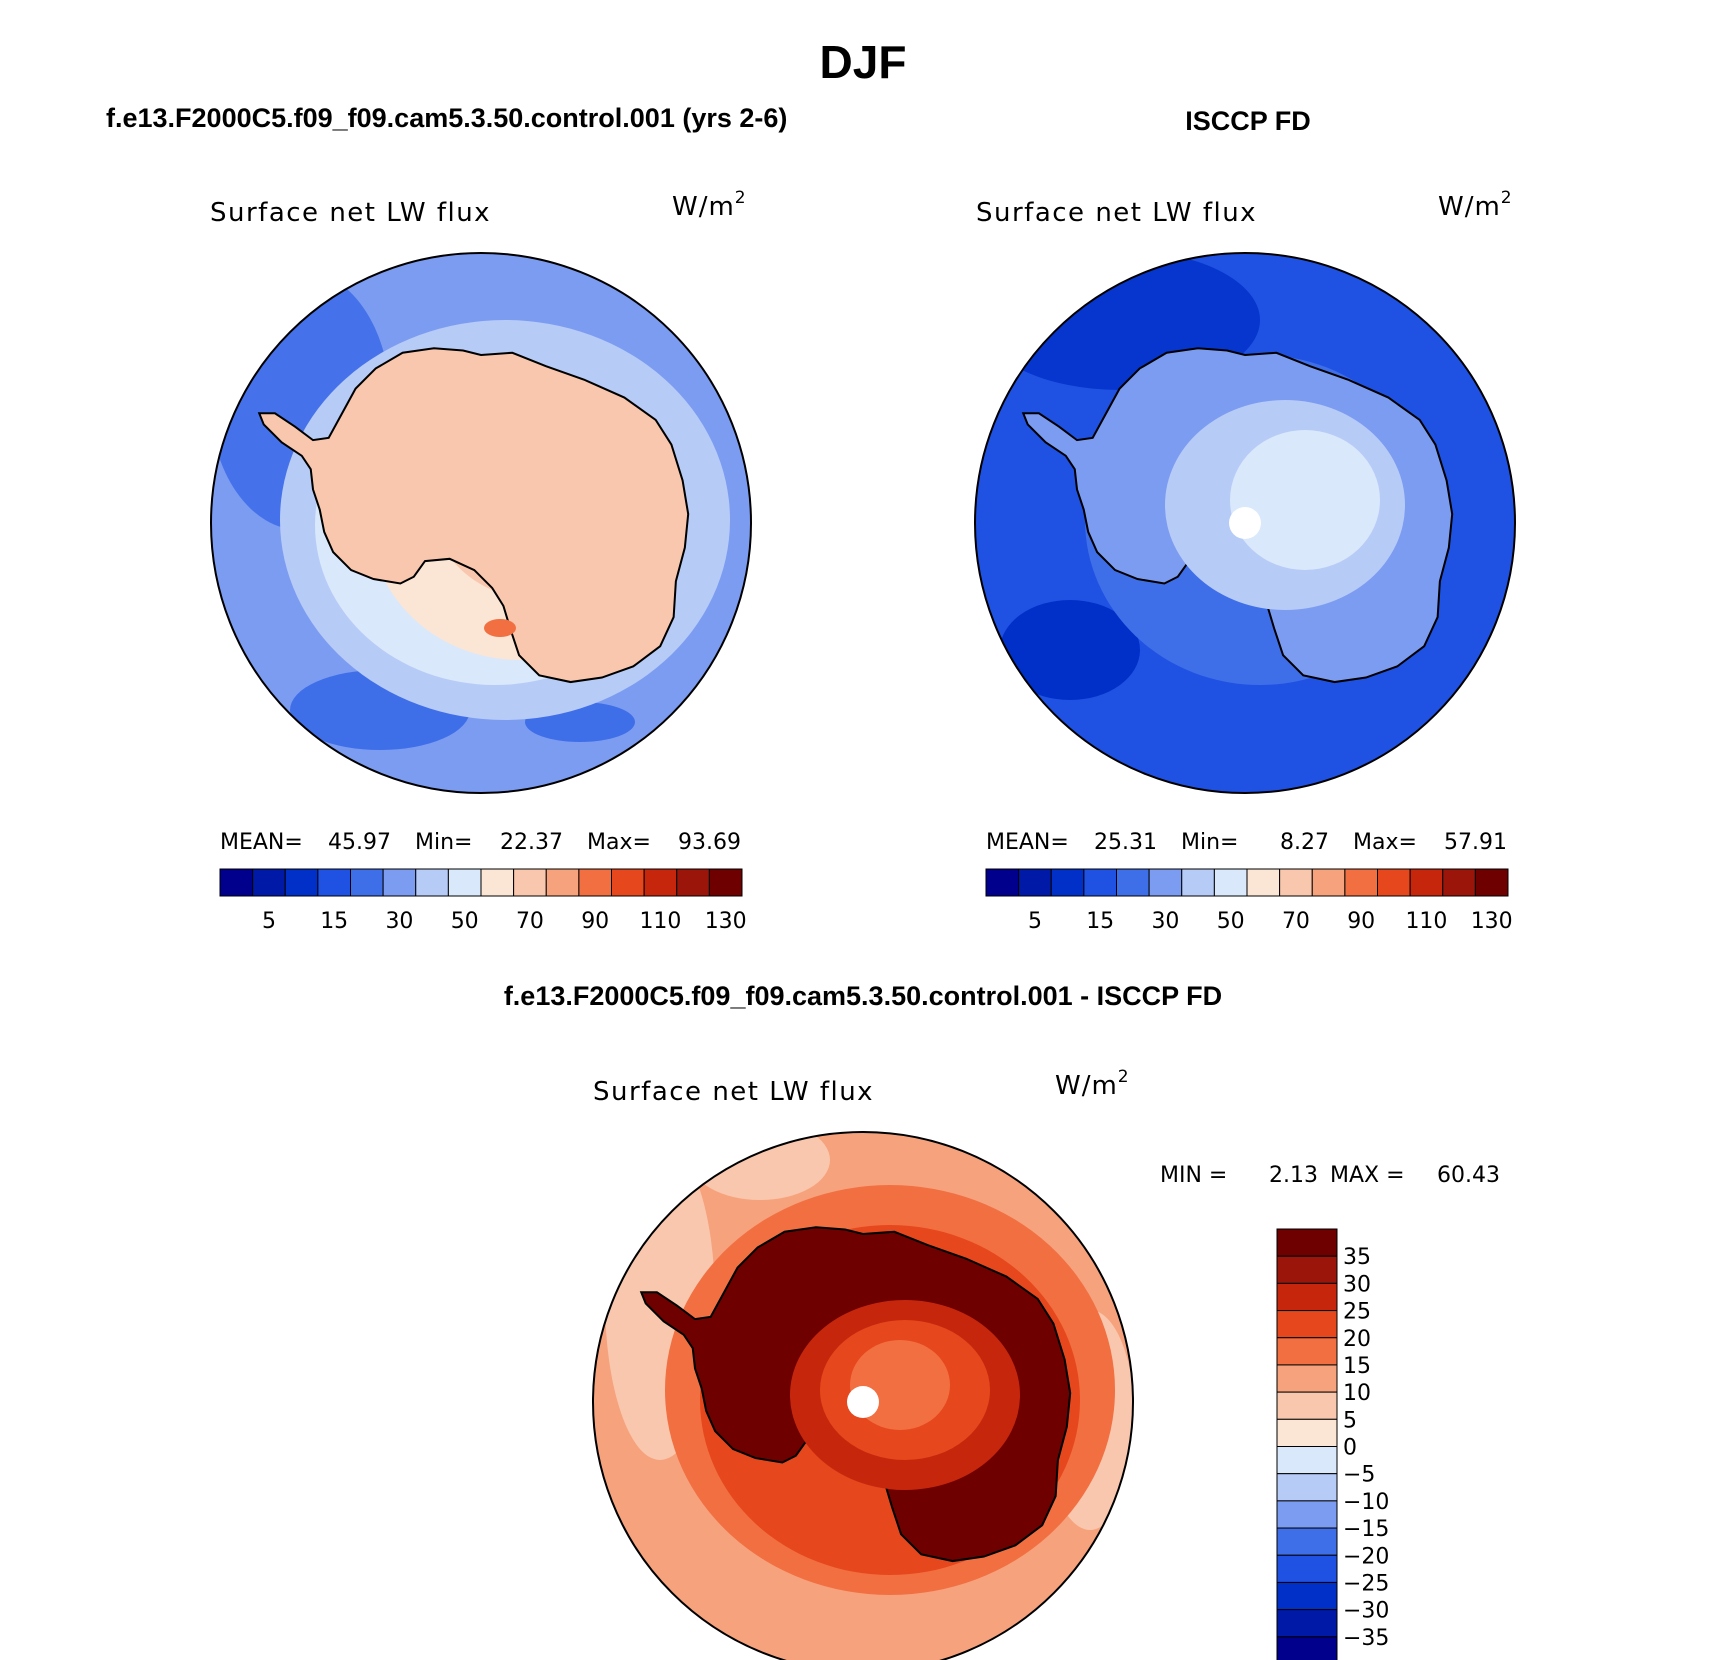 The image size is (1710, 1660). I want to click on map-model-boundary, so click(481, 523).